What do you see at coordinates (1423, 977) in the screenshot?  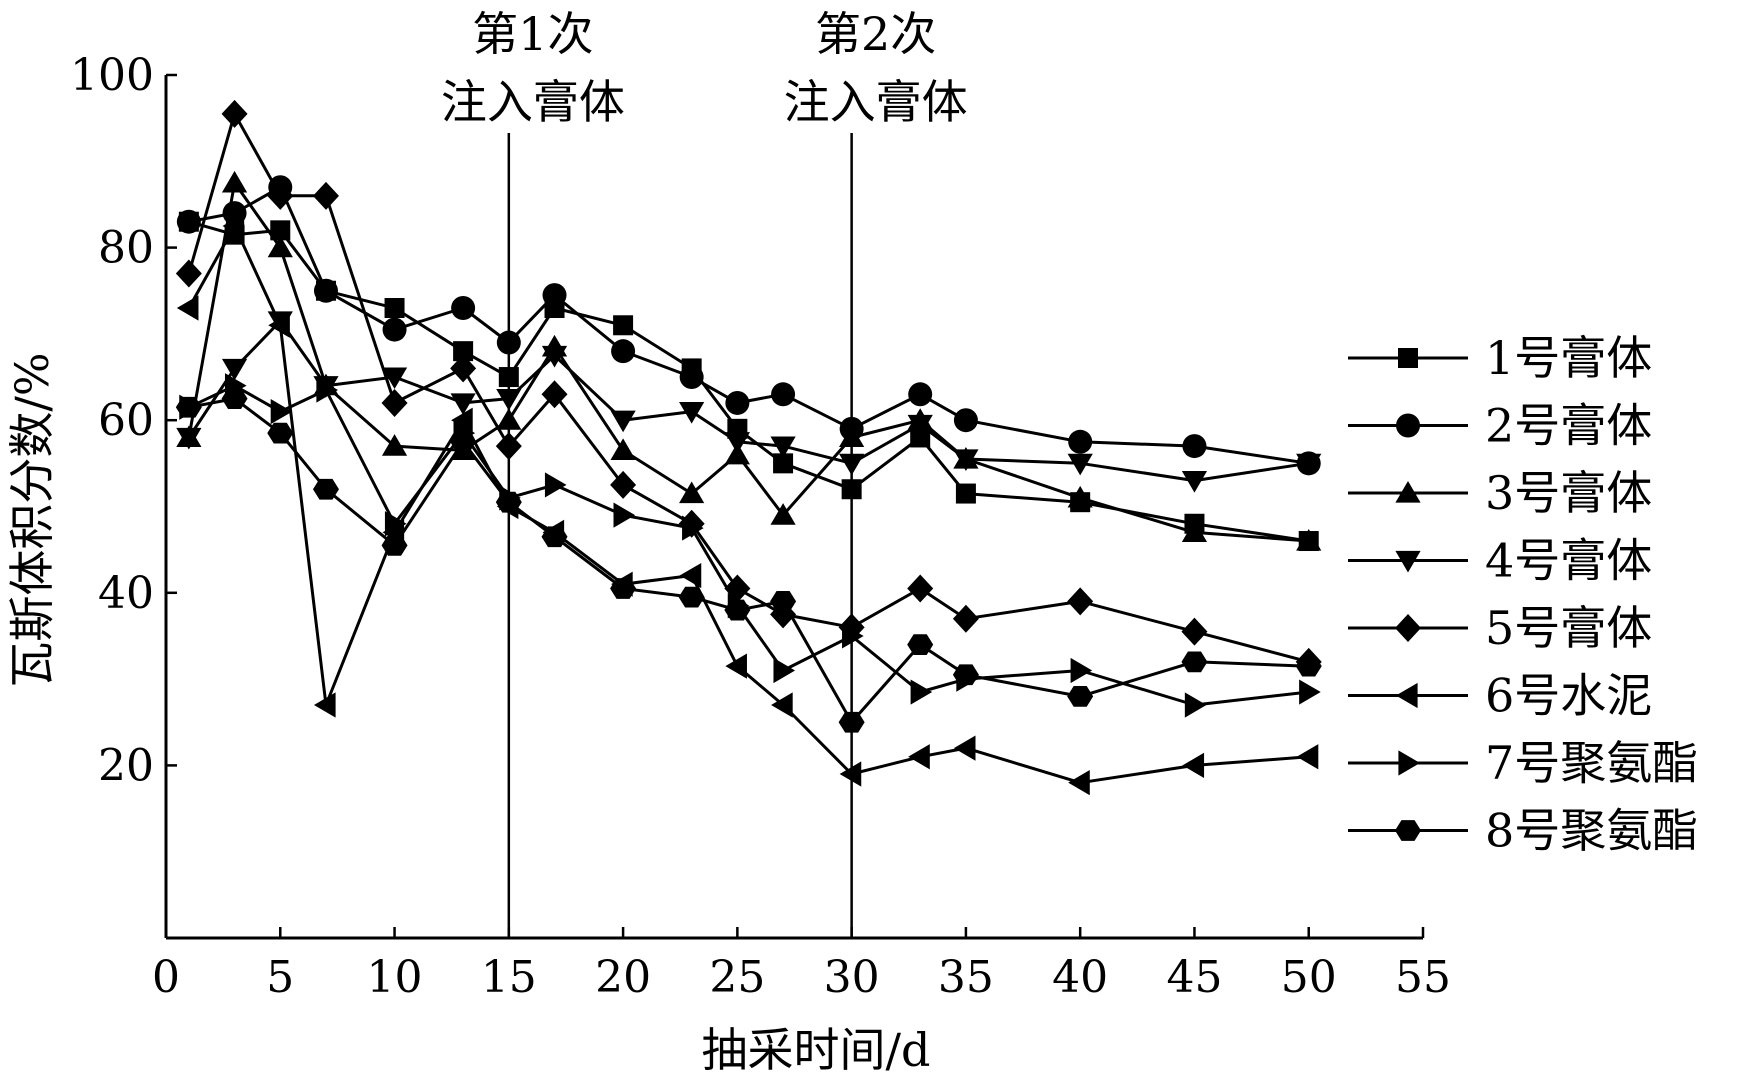 I see `x-tick-label: 55` at bounding box center [1423, 977].